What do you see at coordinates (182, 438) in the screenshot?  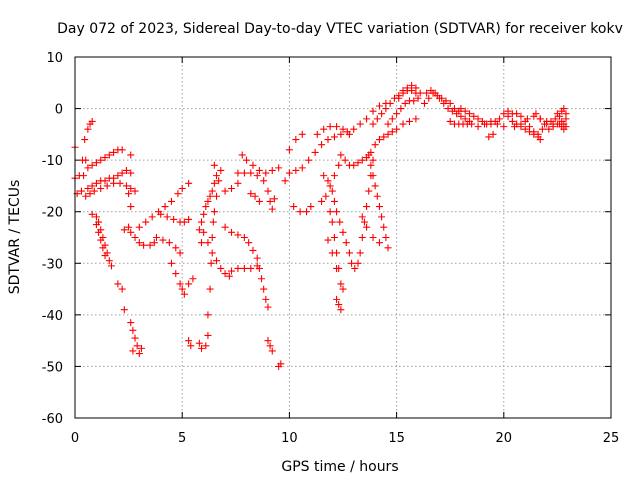 I see `x-tick-label-1: 5` at bounding box center [182, 438].